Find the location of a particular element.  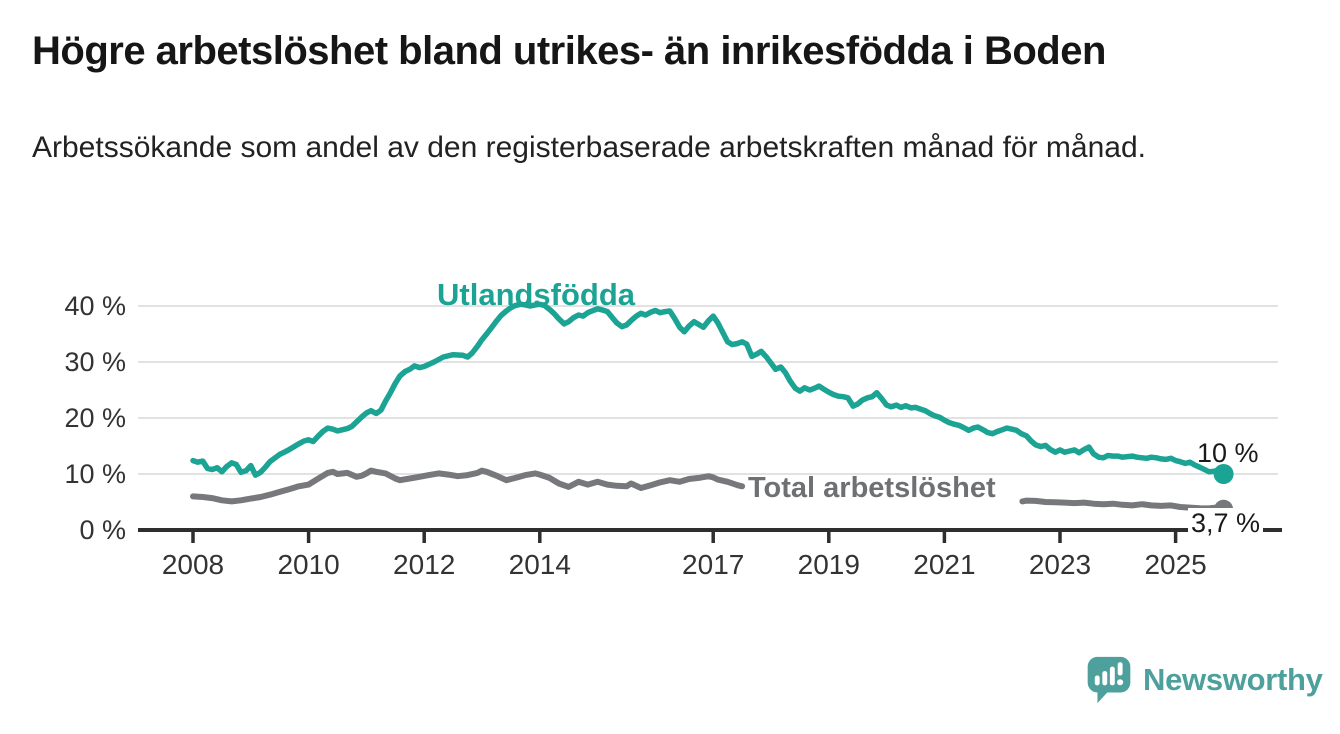

y-axis-label: 0 % is located at coordinates (102, 530).